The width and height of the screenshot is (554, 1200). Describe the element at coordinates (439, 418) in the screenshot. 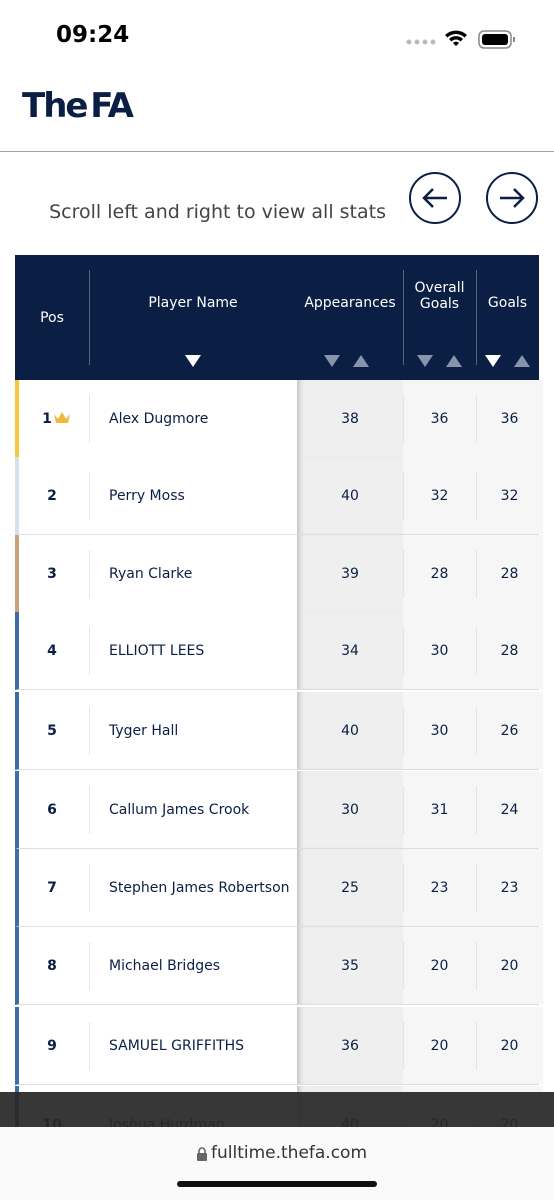

I see `overall-goals: 36` at that location.